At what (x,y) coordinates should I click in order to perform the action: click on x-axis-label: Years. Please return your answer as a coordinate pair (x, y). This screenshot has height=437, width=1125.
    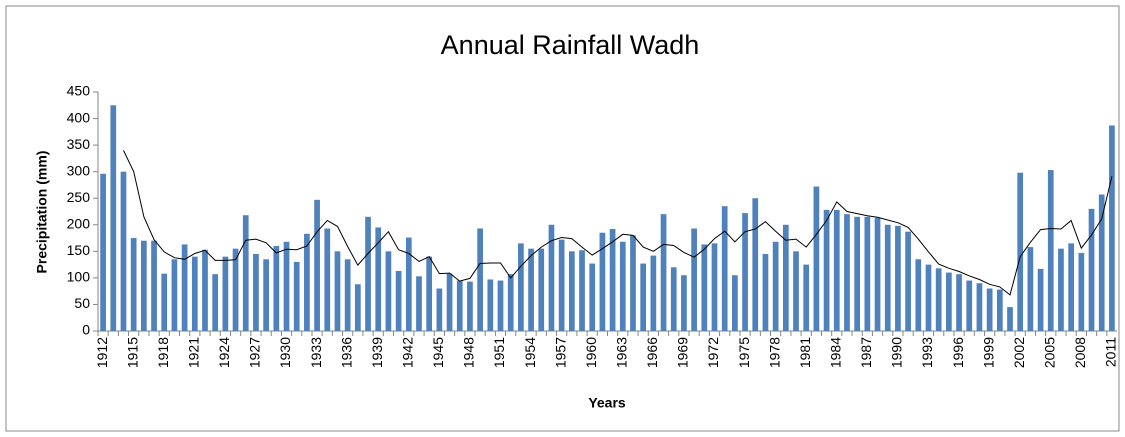
    Looking at the image, I should click on (607, 403).